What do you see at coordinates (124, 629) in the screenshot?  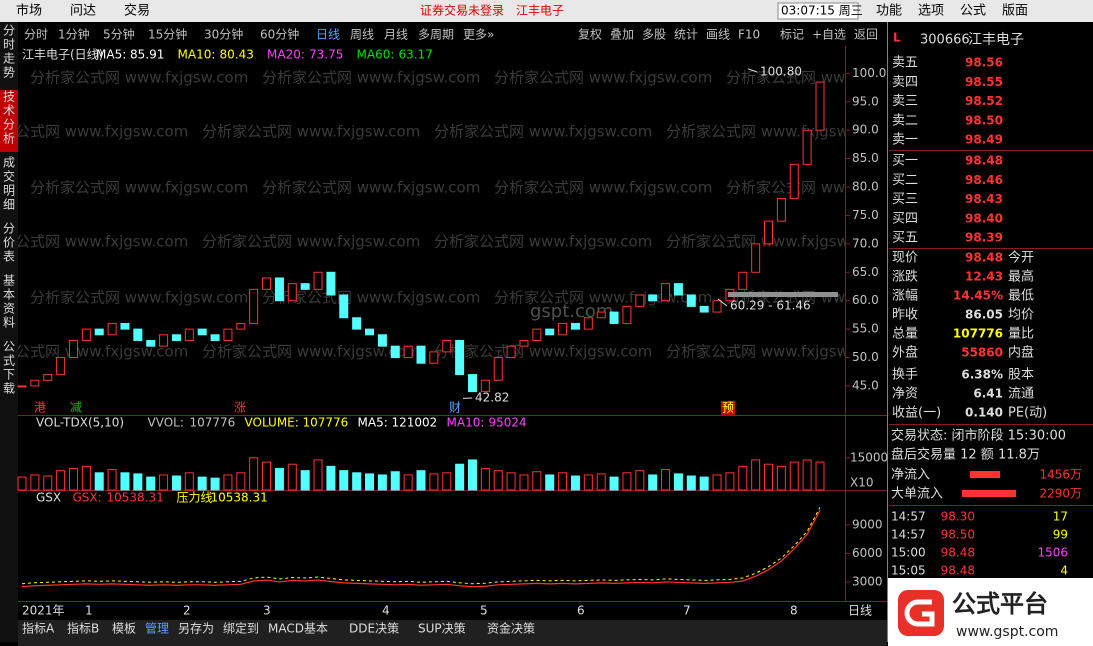 I see `bottom-tab: 模板` at bounding box center [124, 629].